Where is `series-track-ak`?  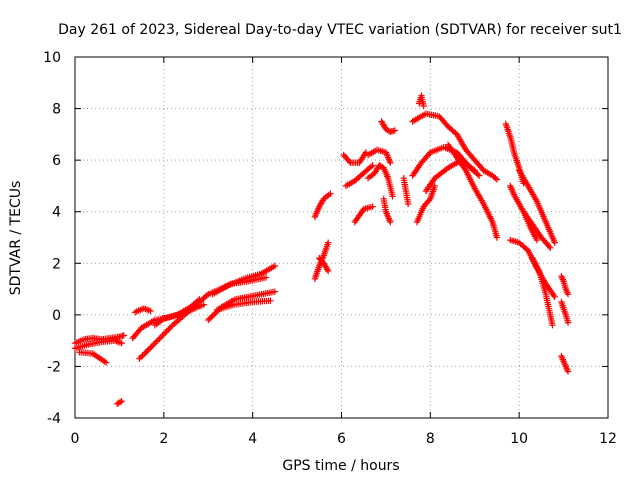
series-track-ak is located at coordinates (565, 363).